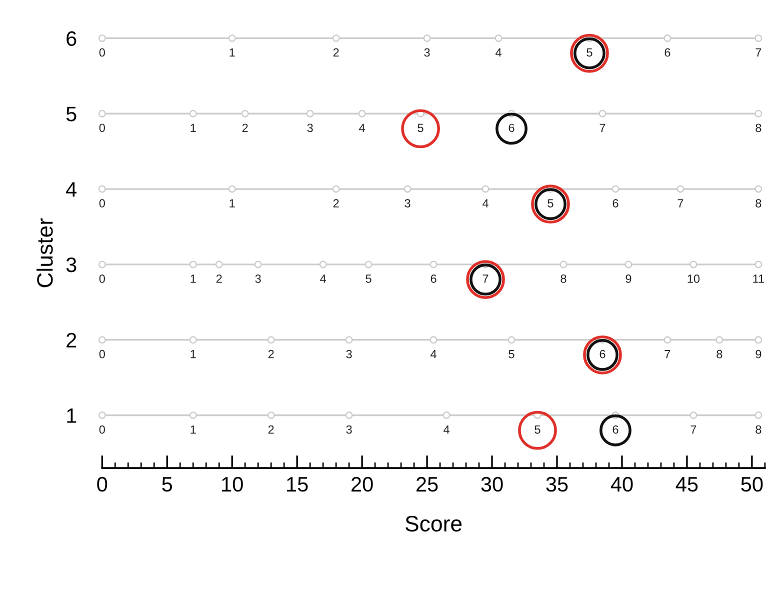 Image resolution: width=768 pixels, height=597 pixels. Describe the element at coordinates (492, 484) in the screenshot. I see `x-tick-label: 30` at that location.